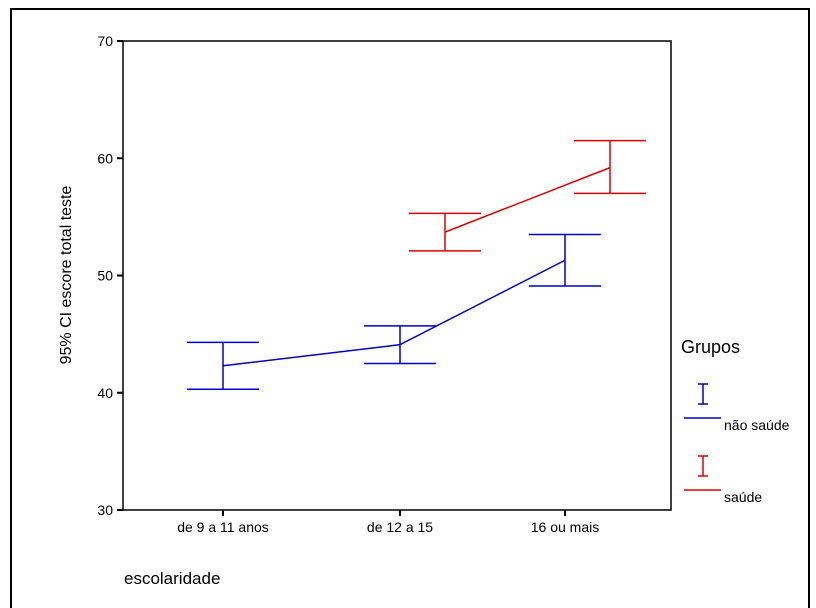 The height and width of the screenshot is (608, 816). I want to click on x-tick-label: de 9 a 11 anos, so click(223, 527).